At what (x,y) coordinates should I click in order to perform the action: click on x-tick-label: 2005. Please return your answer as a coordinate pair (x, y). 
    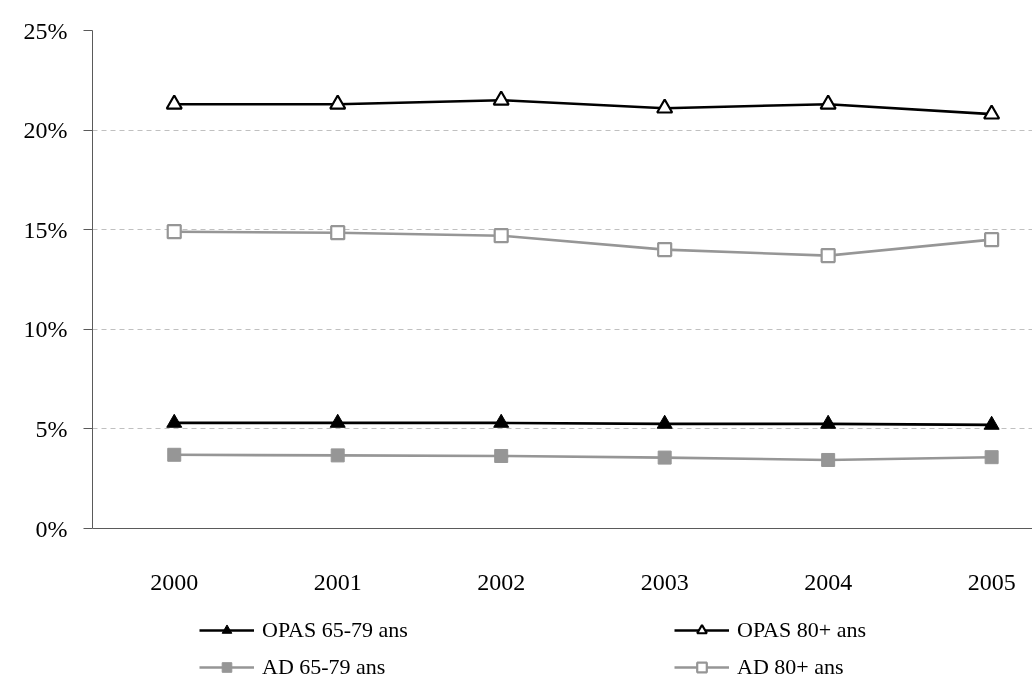
    Looking at the image, I should click on (991, 581).